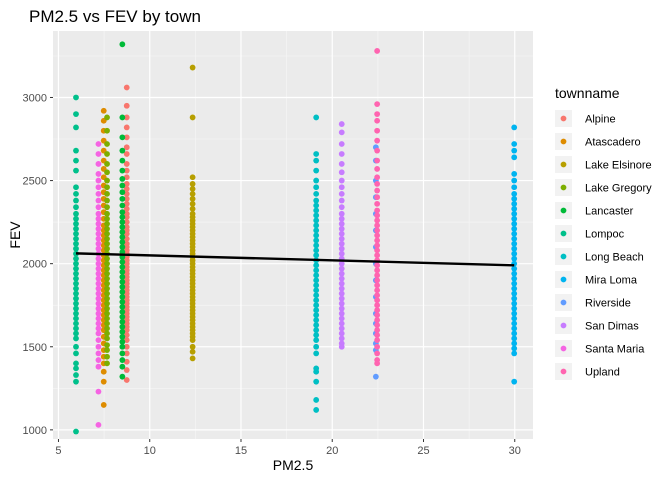 This screenshot has width=672, height=480. What do you see at coordinates (608, 304) in the screenshot?
I see `legend-label: Riverside` at bounding box center [608, 304].